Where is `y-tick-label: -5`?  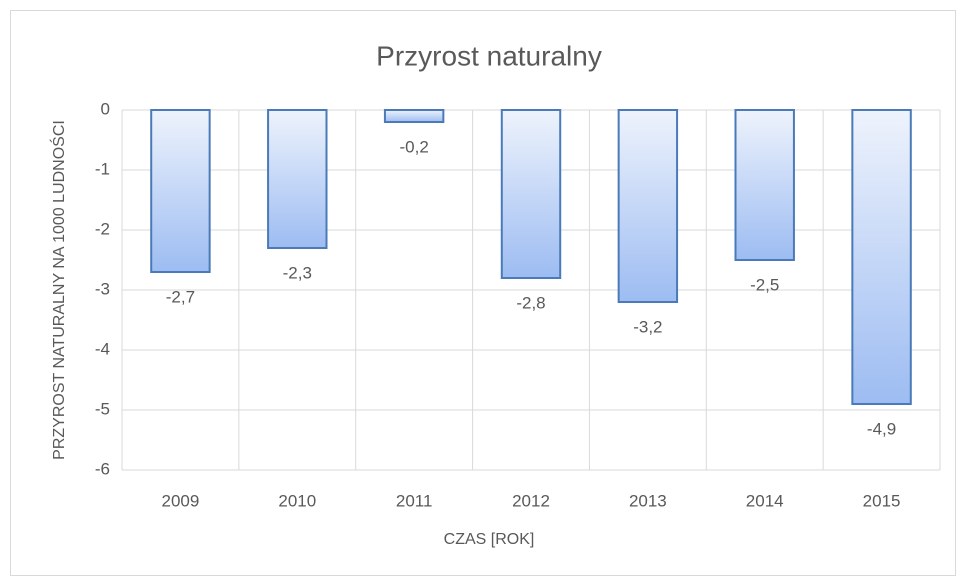
y-tick-label: -5 is located at coordinates (102, 408).